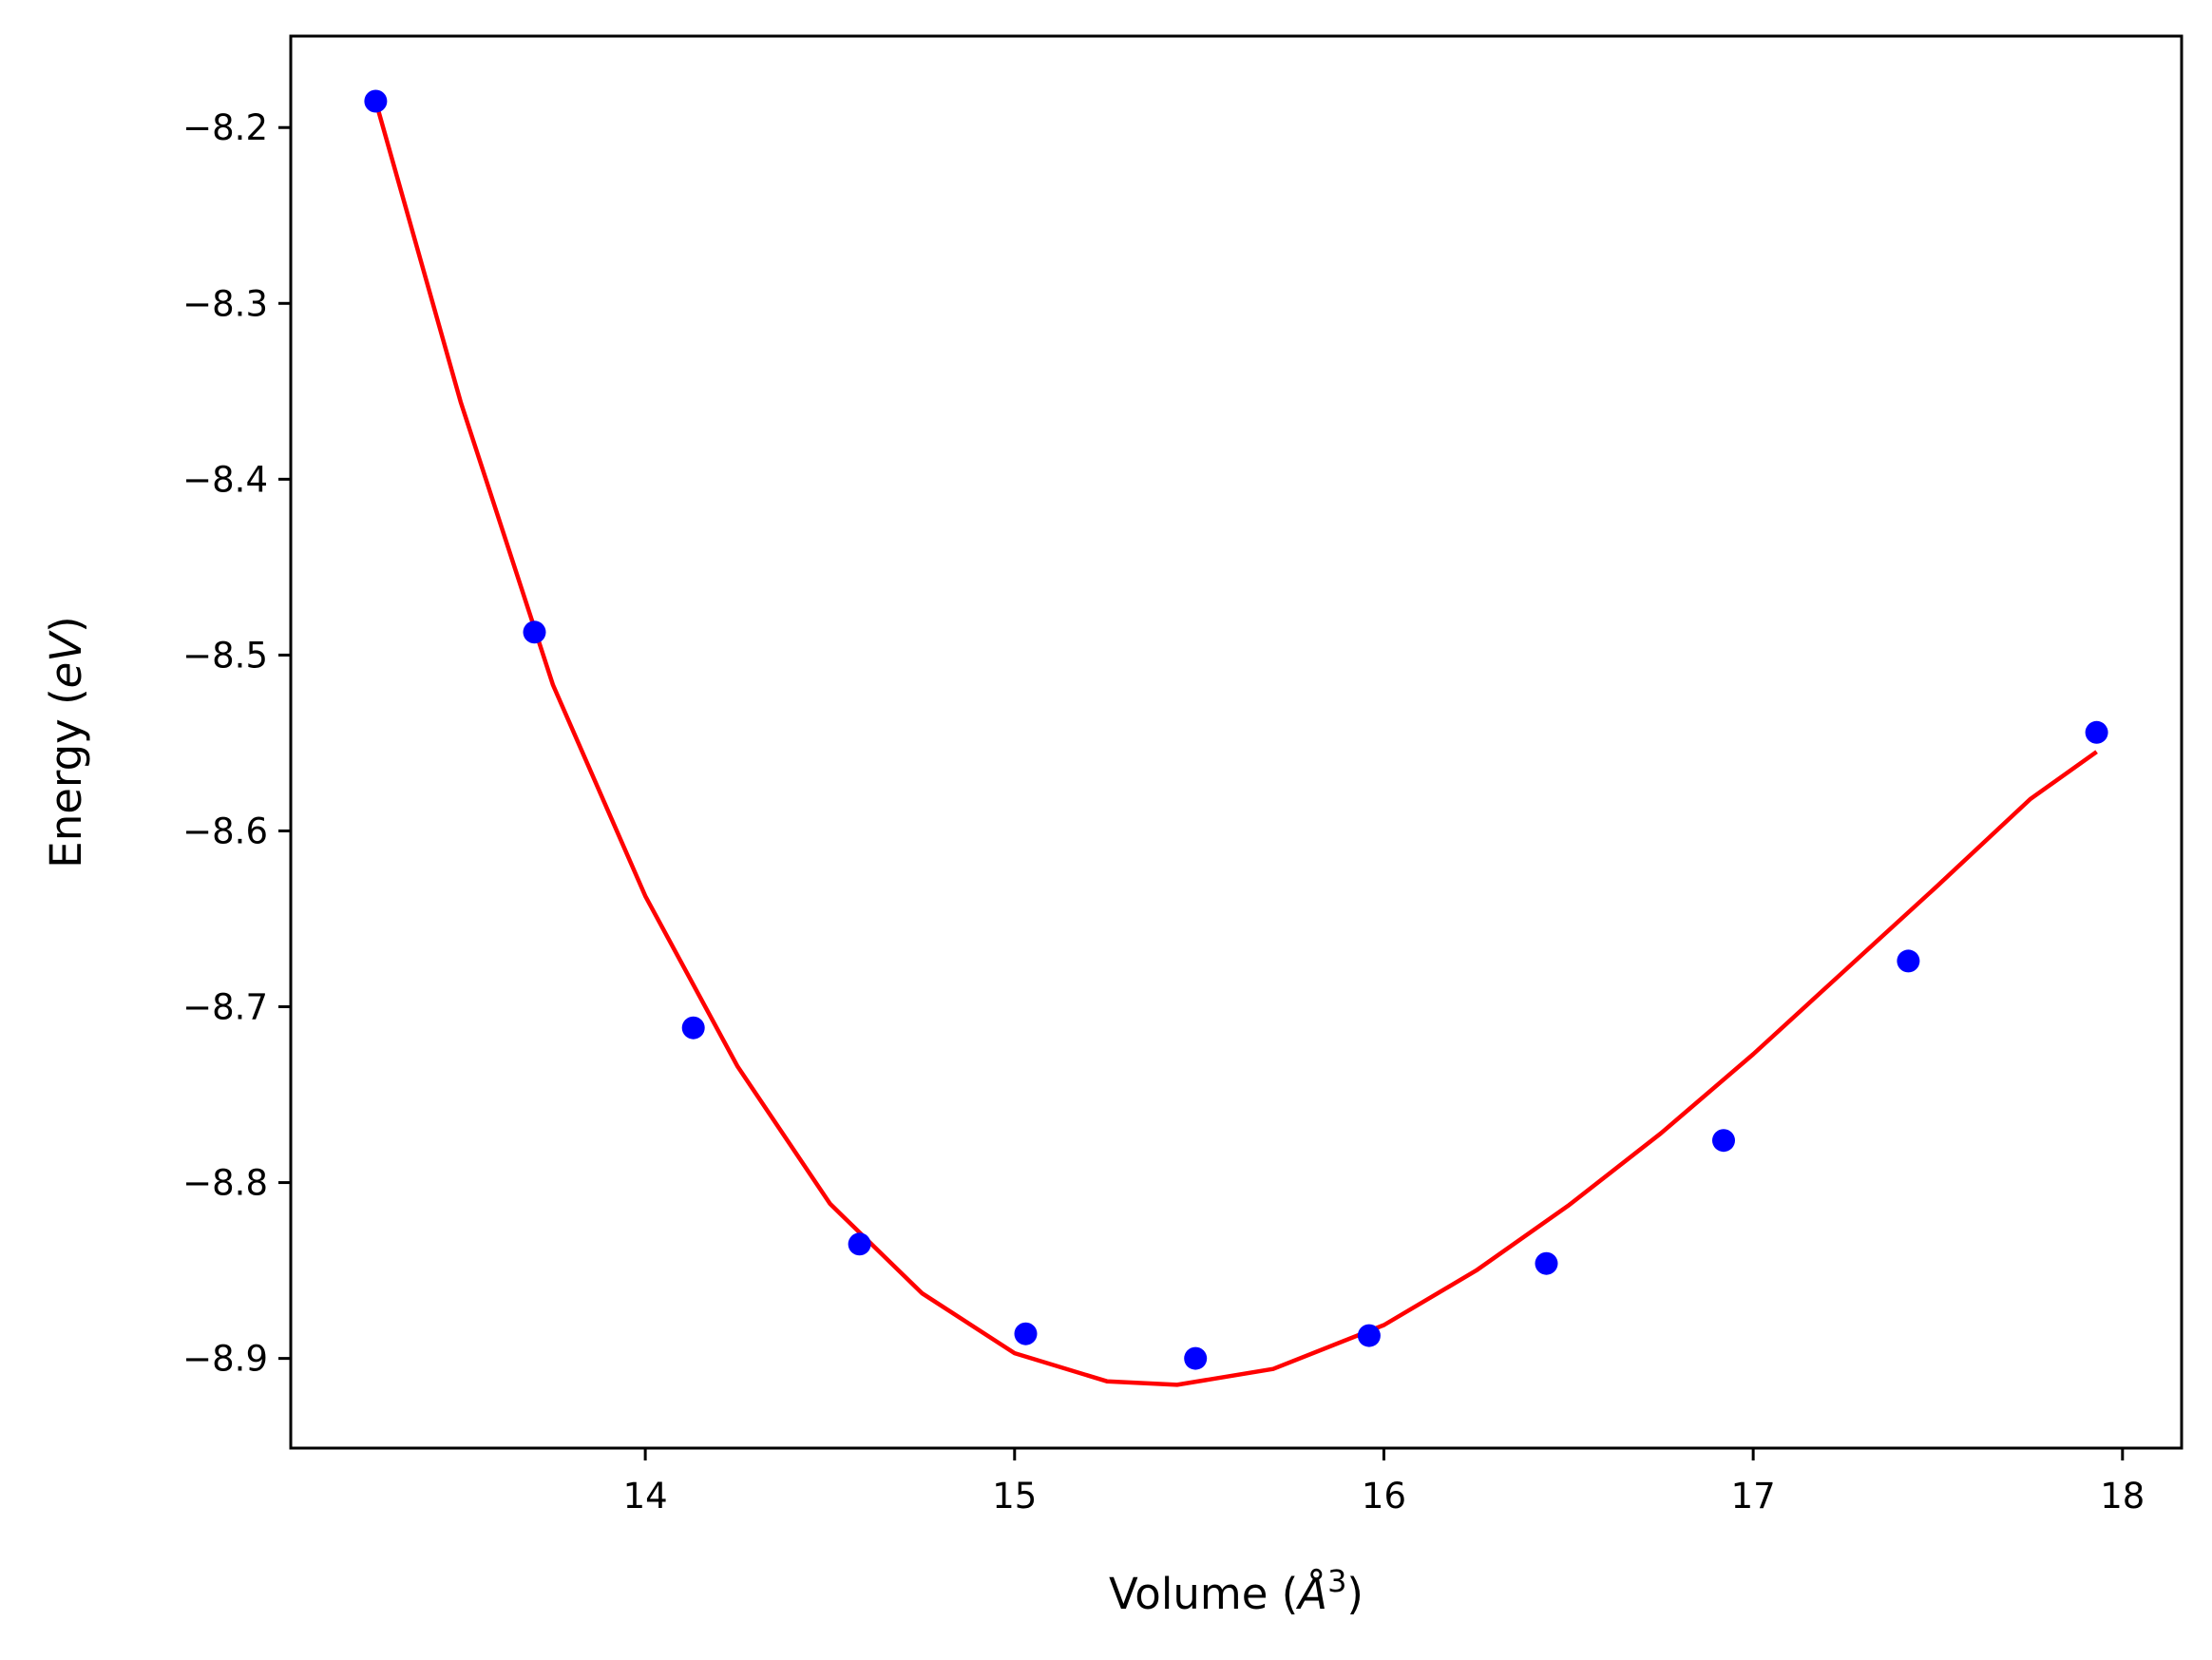 Image resolution: width=2212 pixels, height=1660 pixels. What do you see at coordinates (225, 831) in the screenshot?
I see `y-tick-label: −8.6` at bounding box center [225, 831].